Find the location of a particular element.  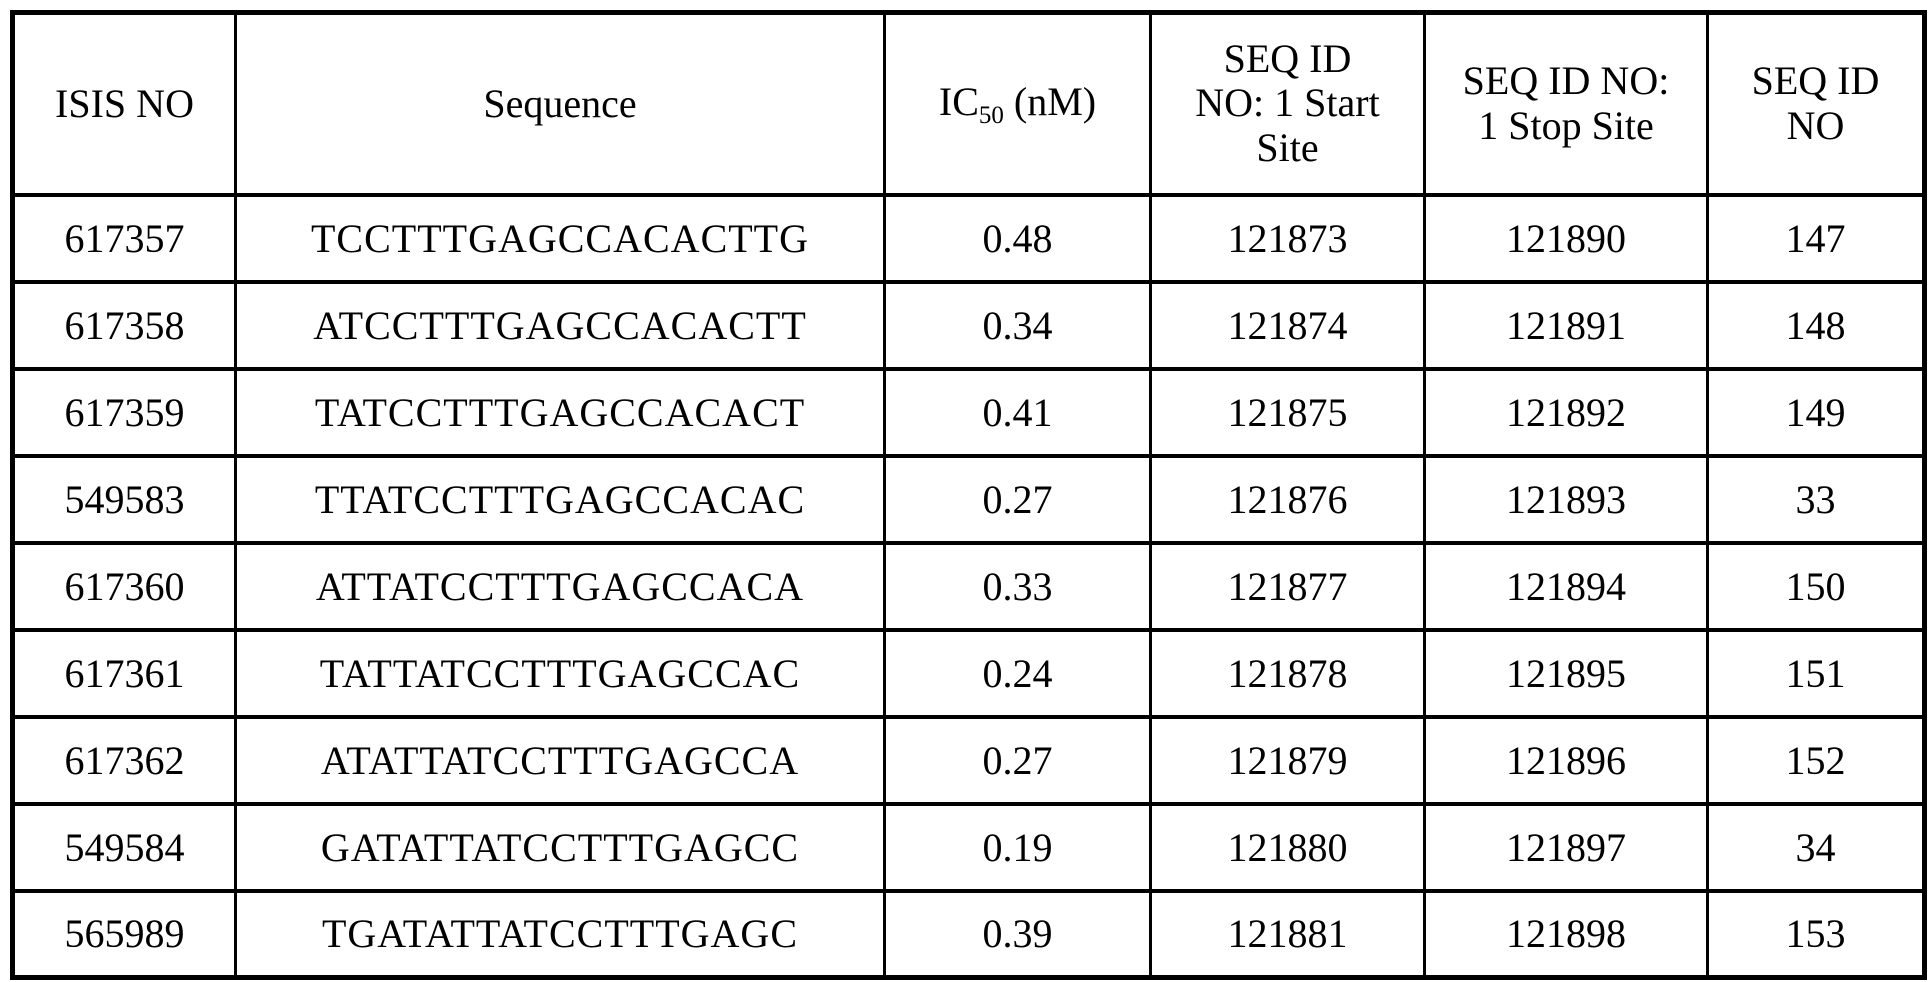

stop-site-cell: 121898 is located at coordinates (1566, 934).